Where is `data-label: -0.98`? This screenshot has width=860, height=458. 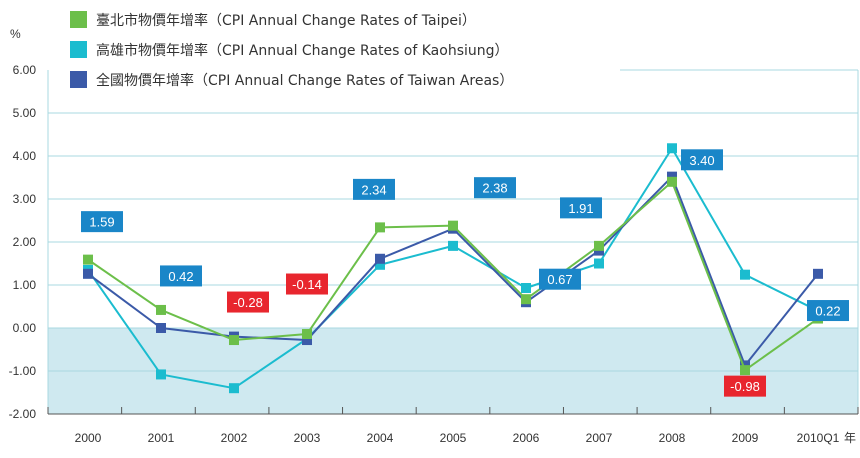 data-label: -0.98 is located at coordinates (745, 386).